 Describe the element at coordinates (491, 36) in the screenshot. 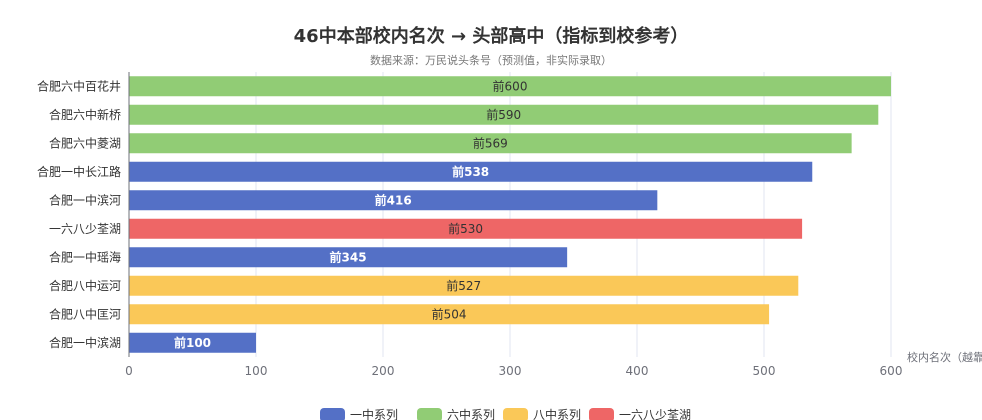

I see `chart-title: 46中本部校内名次 → 头部高中（指标到校参考）` at that location.